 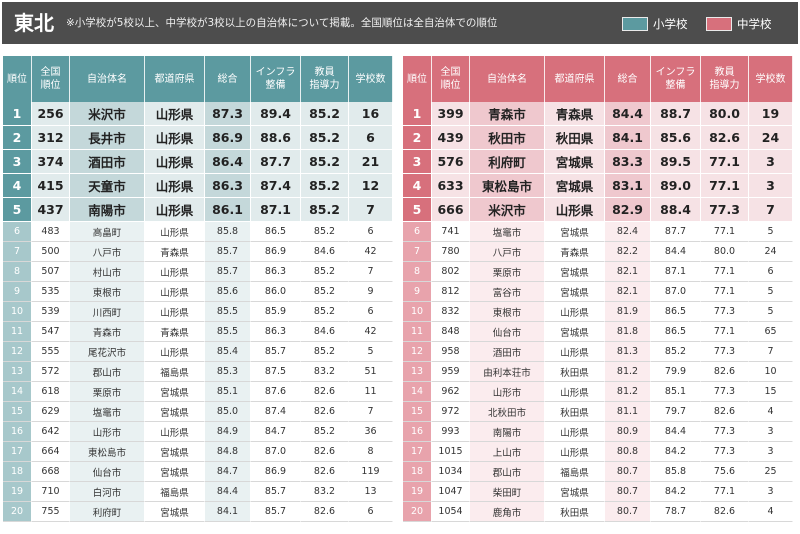 What do you see at coordinates (507, 210) in the screenshot?
I see `junior-high-cell-name: 米沢市` at bounding box center [507, 210].